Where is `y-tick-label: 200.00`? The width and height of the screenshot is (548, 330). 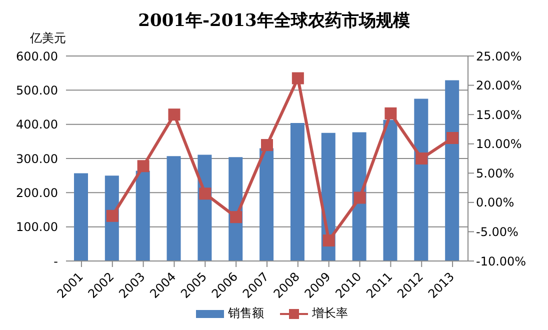 y-tick-label: 200.00 is located at coordinates (37, 193).